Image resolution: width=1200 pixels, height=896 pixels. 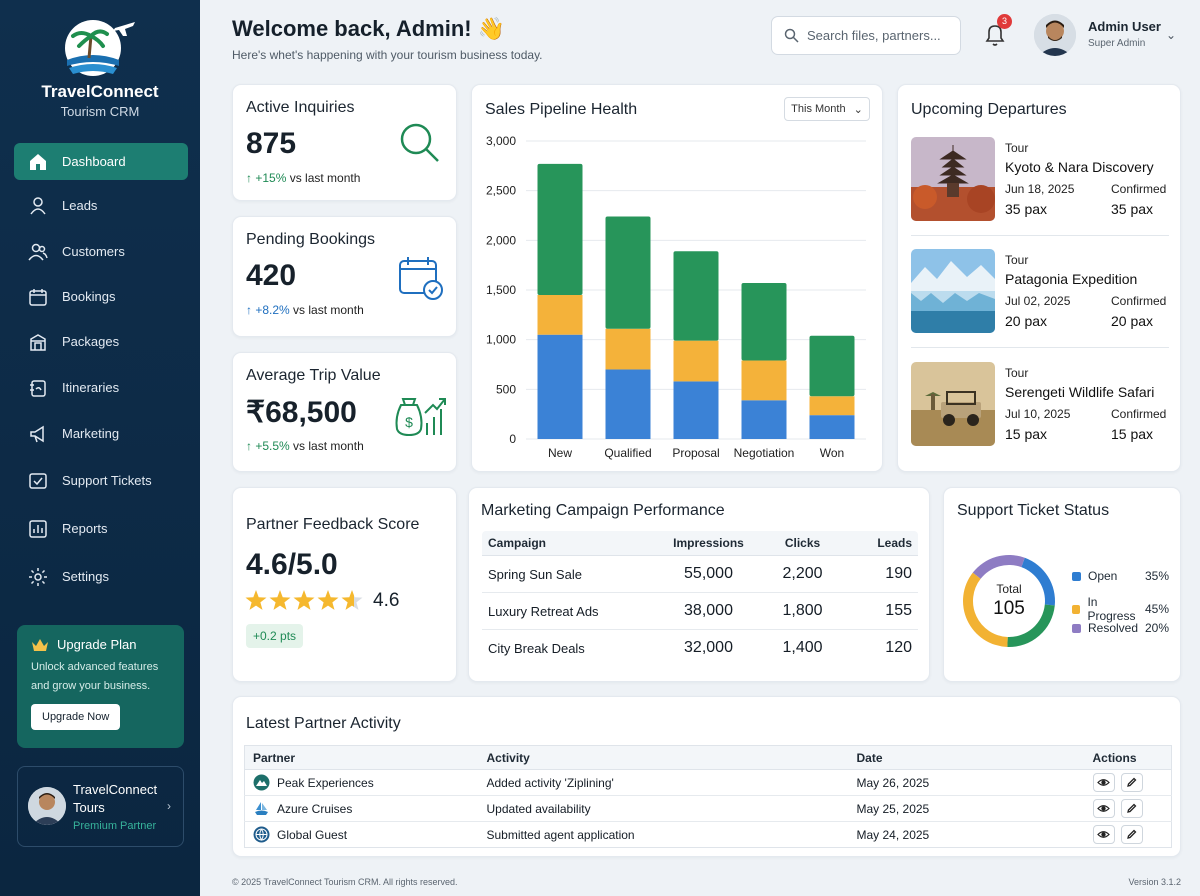 What do you see at coordinates (663, 782) in the screenshot?
I see `activity-text: Added activity 'Ziplining'` at bounding box center [663, 782].